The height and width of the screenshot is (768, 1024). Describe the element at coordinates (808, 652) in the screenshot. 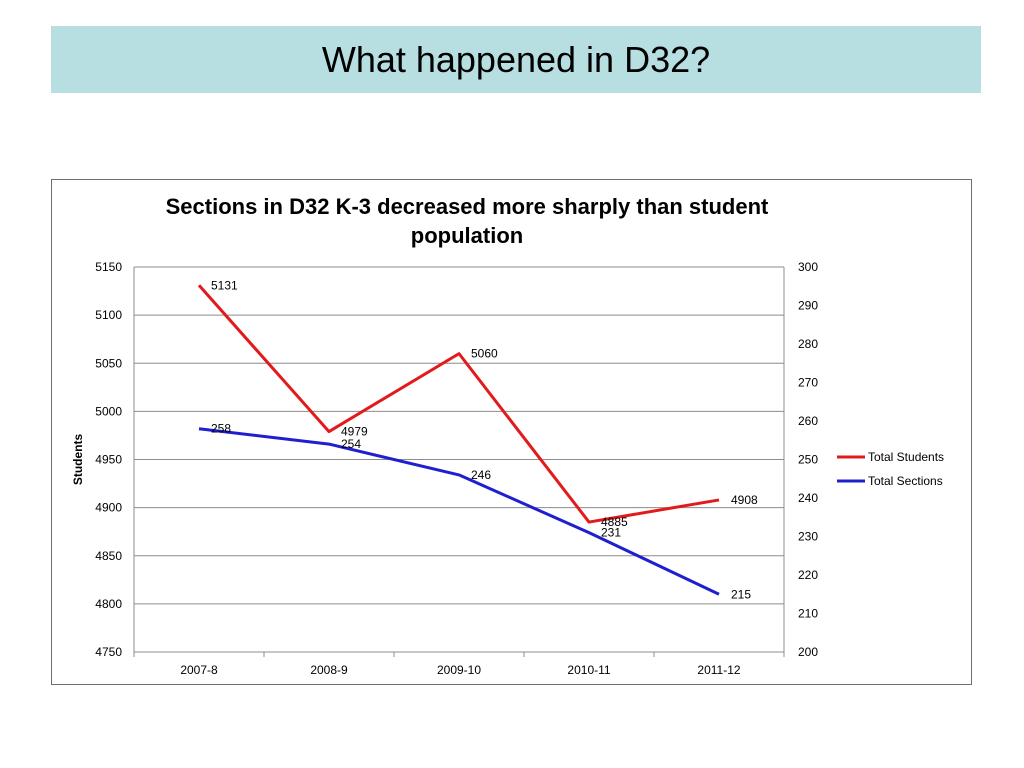

I see `y-tick-label-right: 200` at that location.